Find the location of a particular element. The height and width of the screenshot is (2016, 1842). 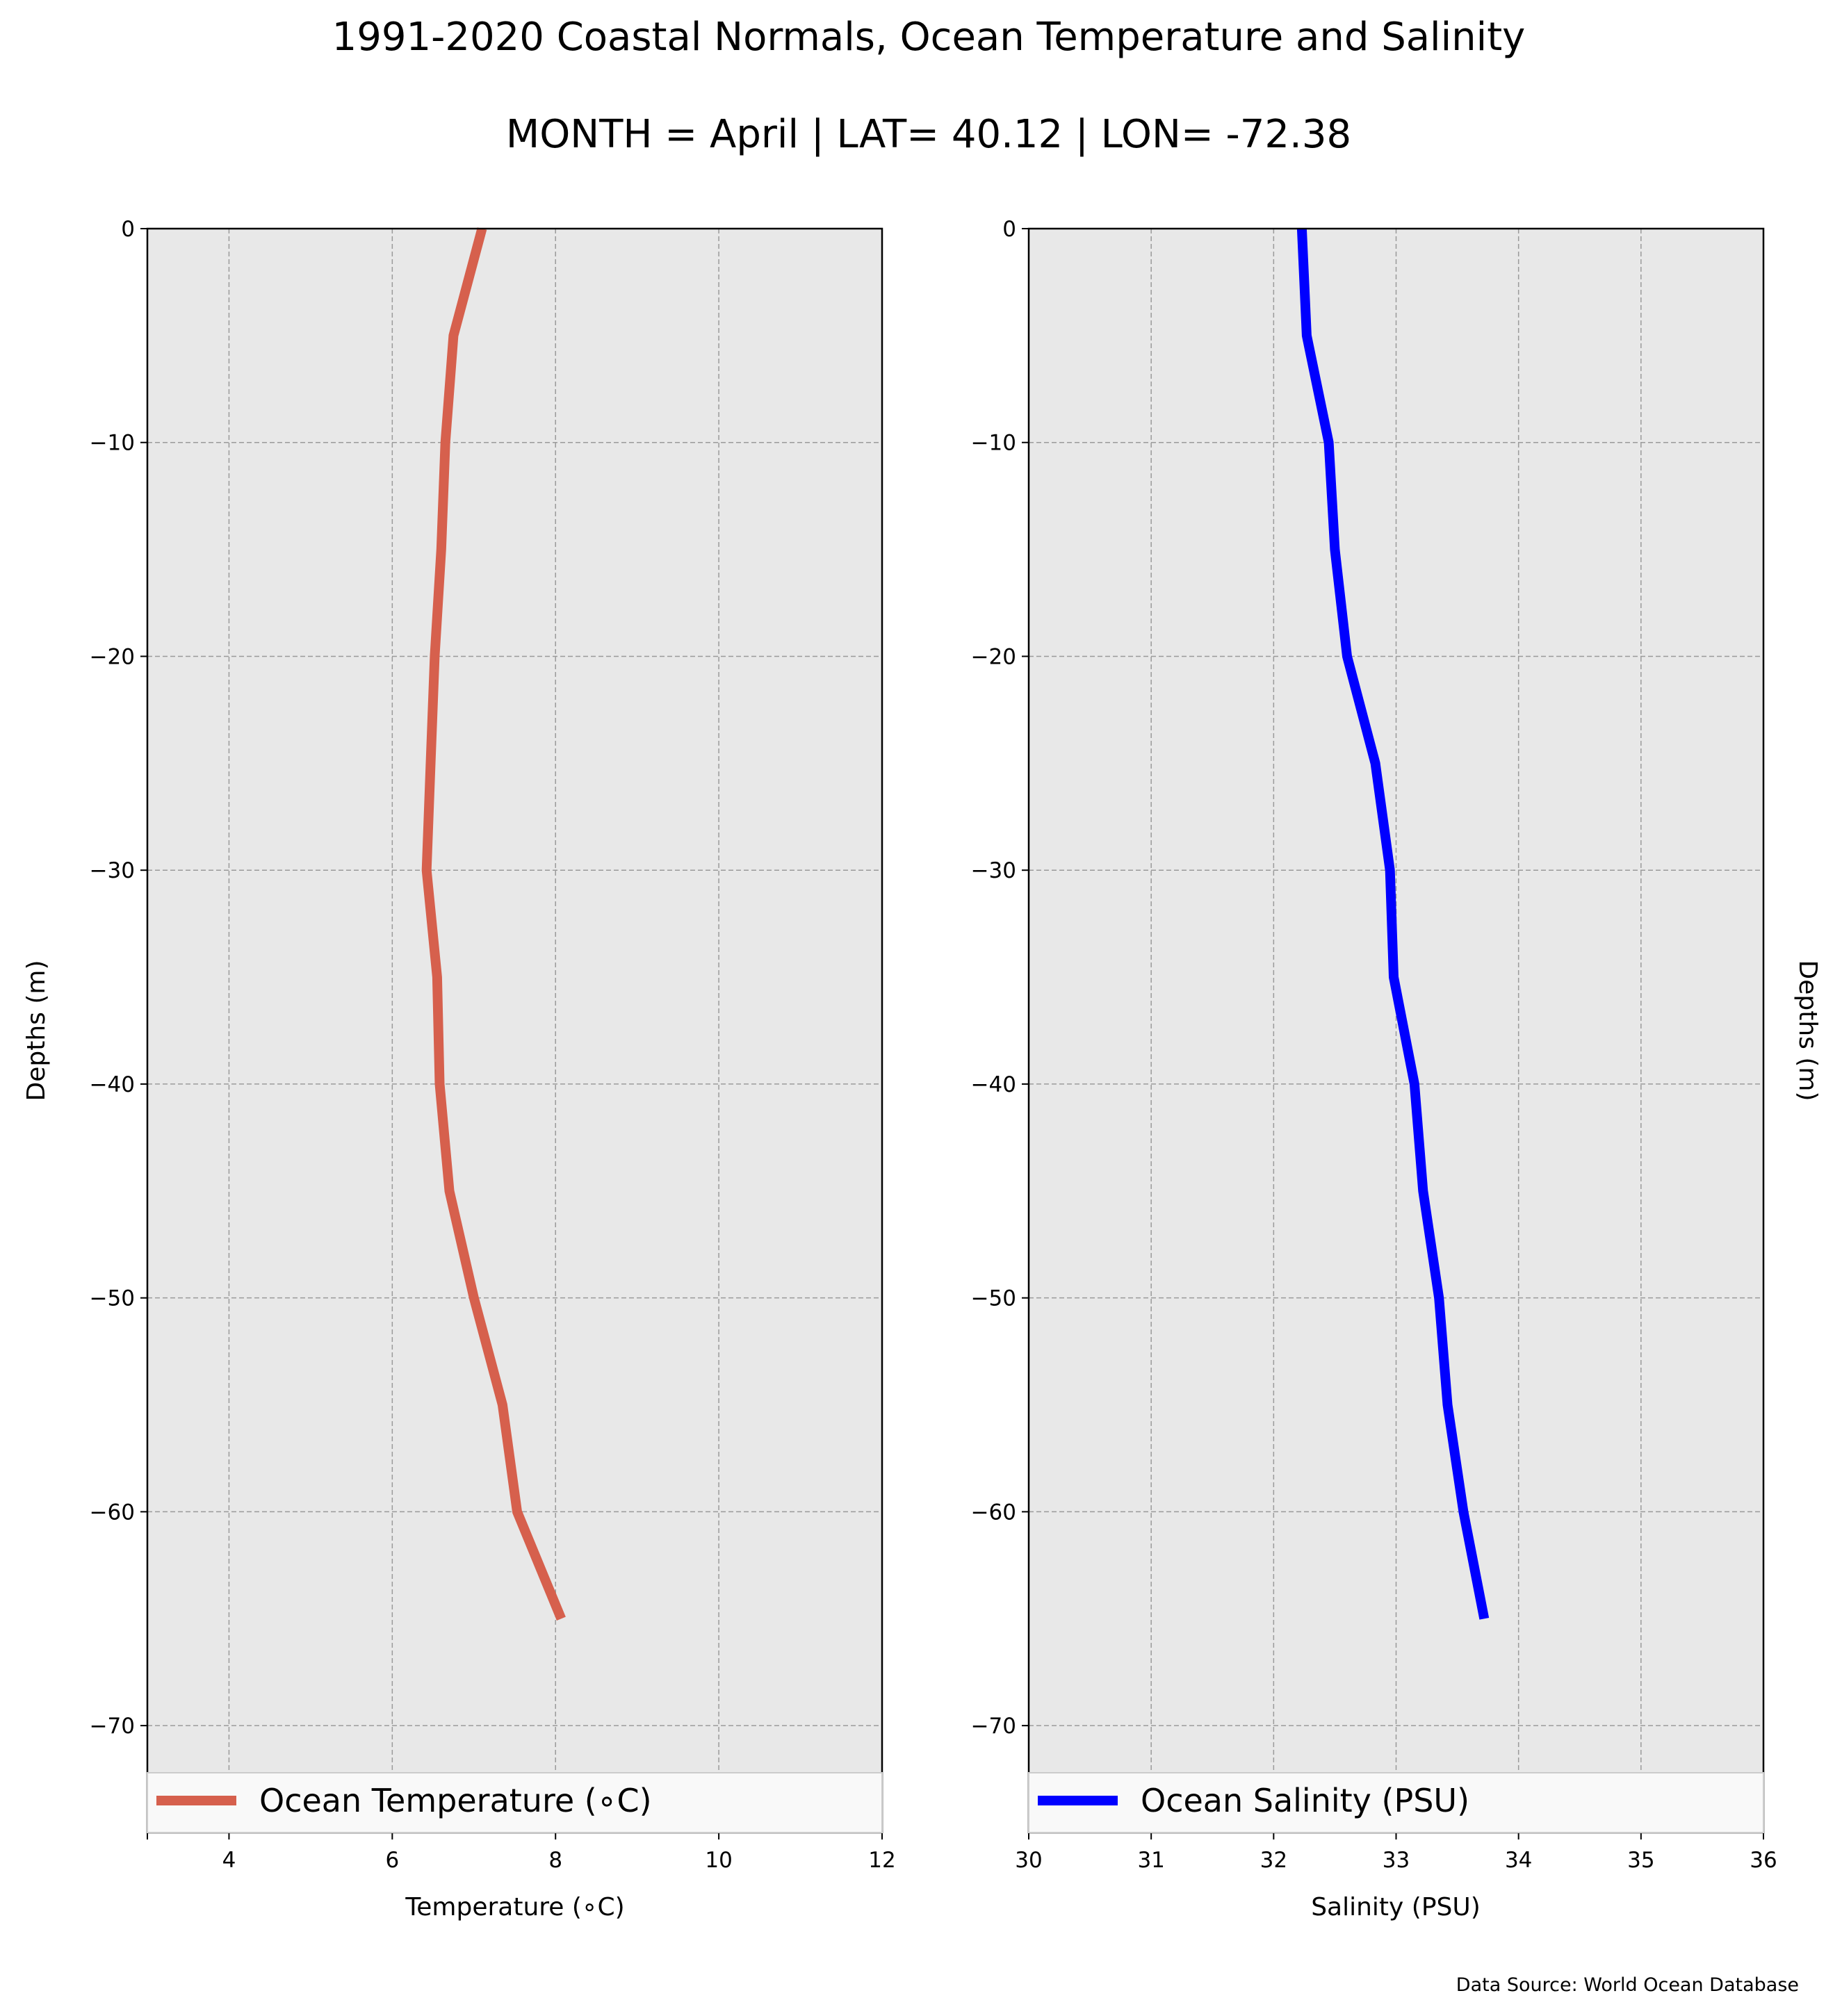

salinity-y-tick-label: −20 is located at coordinates (994, 657).